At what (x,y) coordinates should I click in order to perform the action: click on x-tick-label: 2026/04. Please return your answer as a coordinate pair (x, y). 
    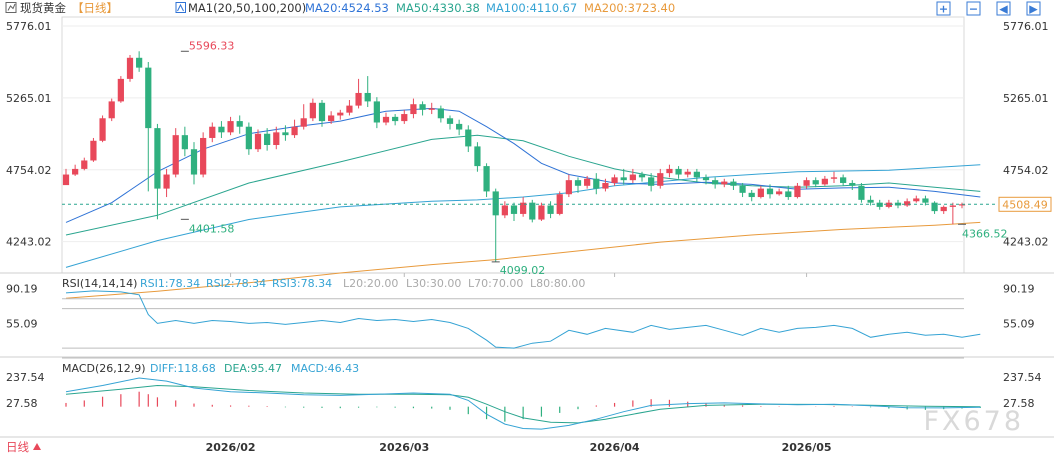
    Looking at the image, I should click on (615, 447).